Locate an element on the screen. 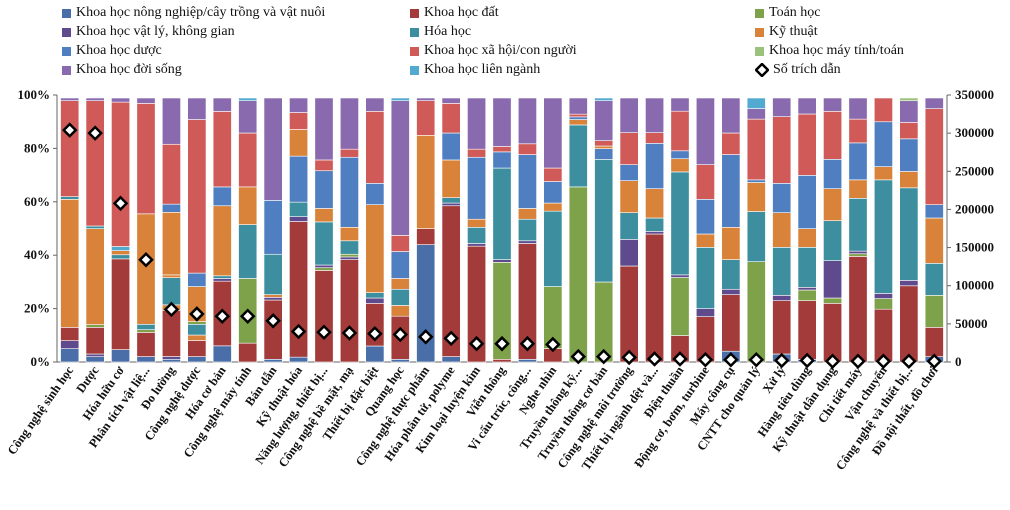 Image resolution: width=1010 pixels, height=510 pixels. y-tick-label-right: 200000 is located at coordinates (974, 208).